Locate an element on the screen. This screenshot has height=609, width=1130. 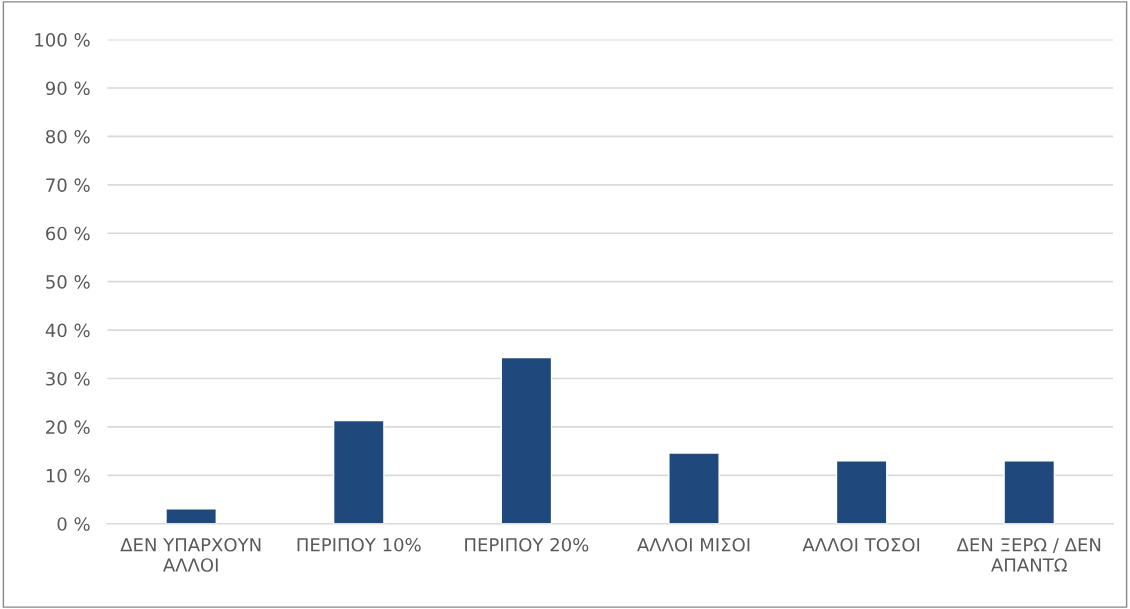
x-tick-label: ΠΕΡΙΠΟΥ 10% is located at coordinates (359, 544).